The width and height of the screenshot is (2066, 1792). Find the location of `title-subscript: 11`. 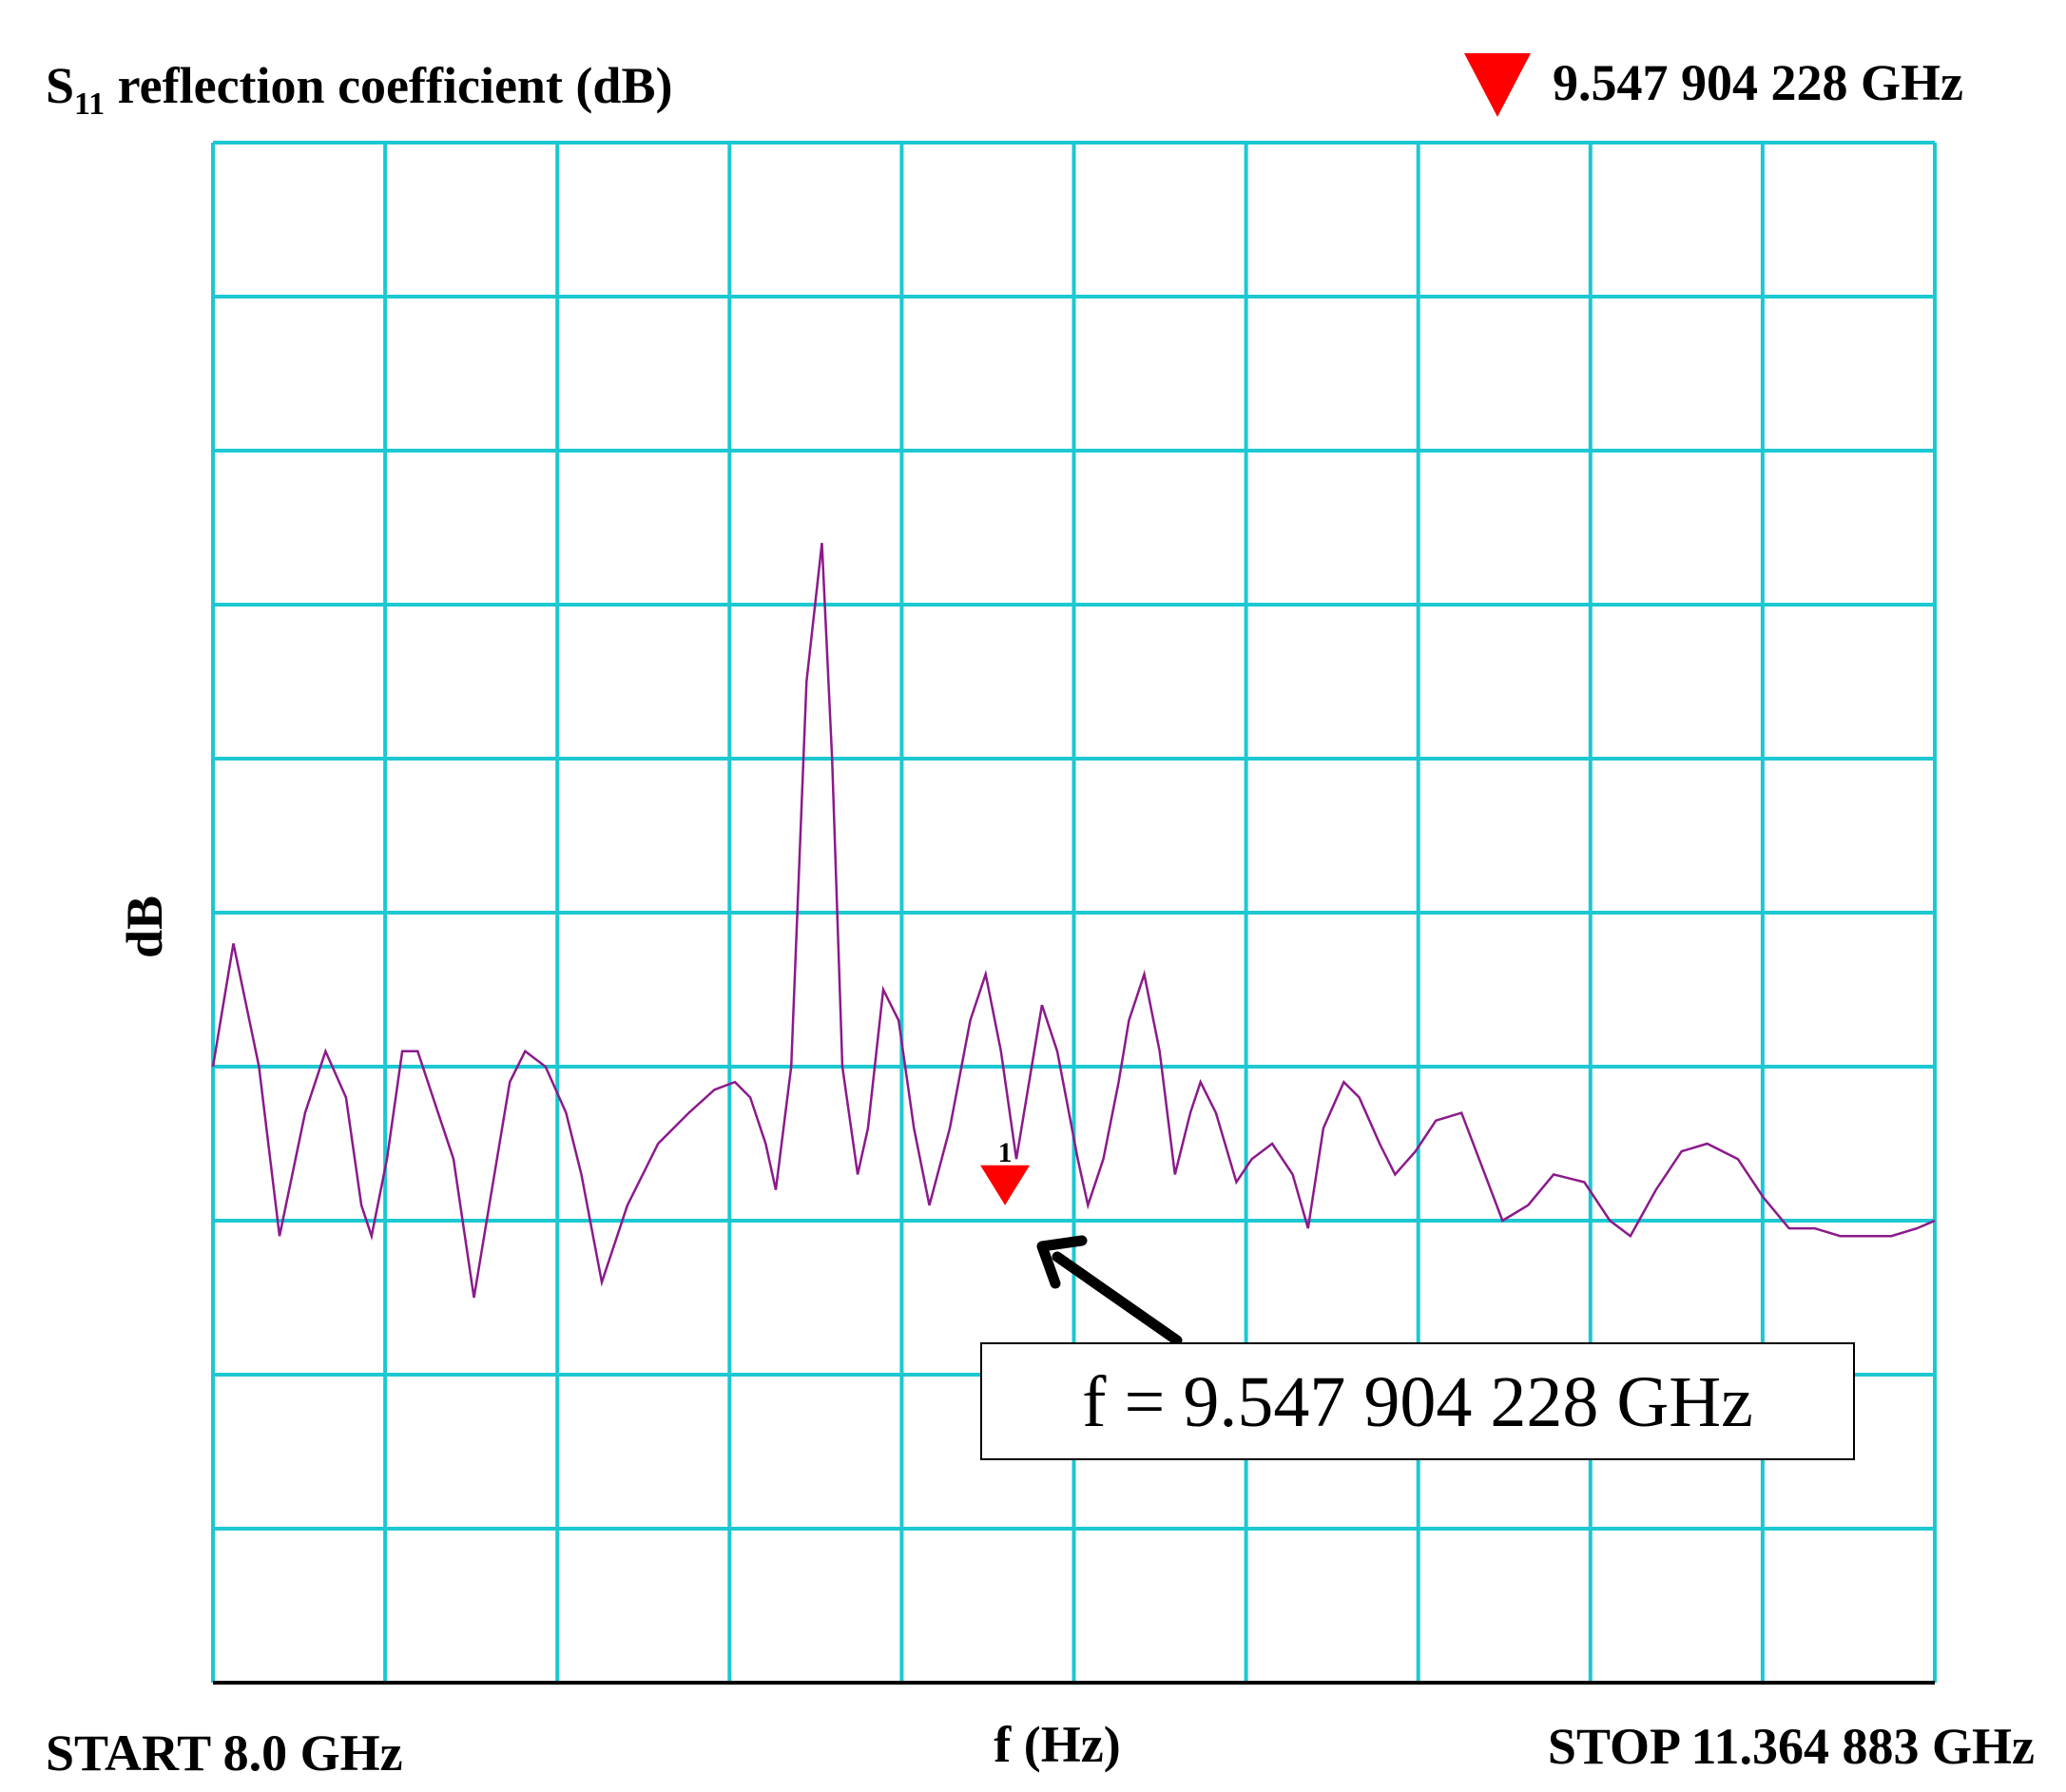

title-subscript: 11 is located at coordinates (89, 104).